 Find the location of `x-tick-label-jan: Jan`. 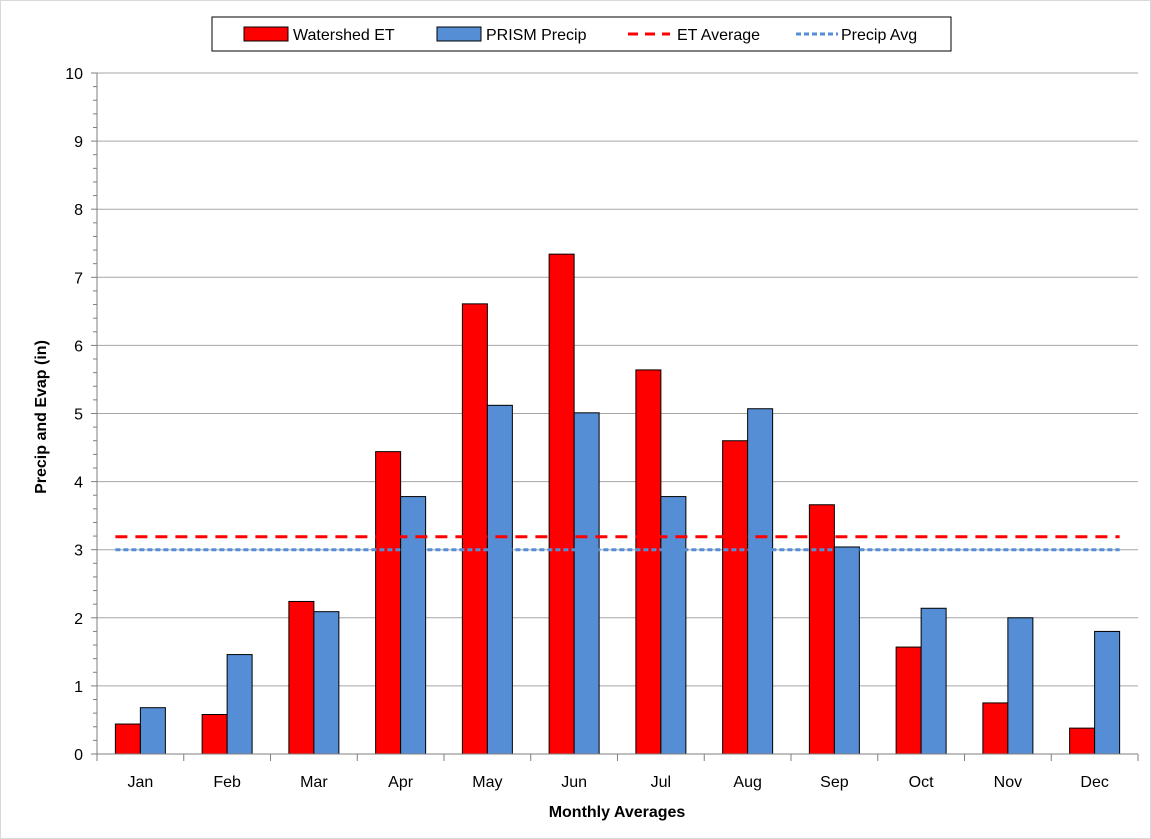

x-tick-label-jan: Jan is located at coordinates (140, 782).